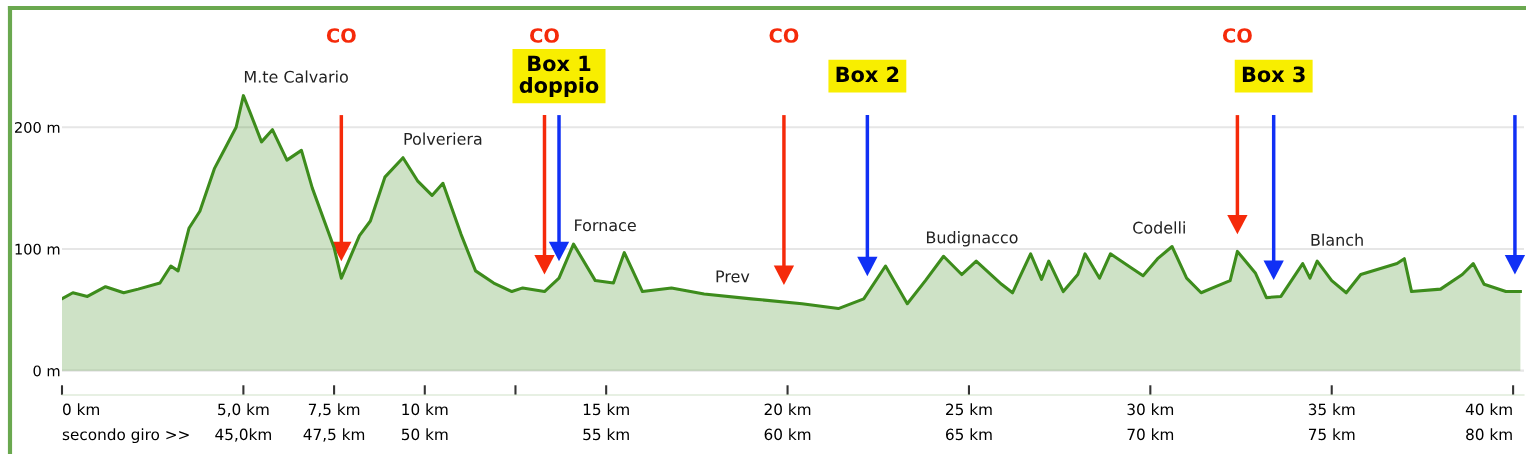  I want to click on x2-tick-label: 70 km, so click(1150, 434).